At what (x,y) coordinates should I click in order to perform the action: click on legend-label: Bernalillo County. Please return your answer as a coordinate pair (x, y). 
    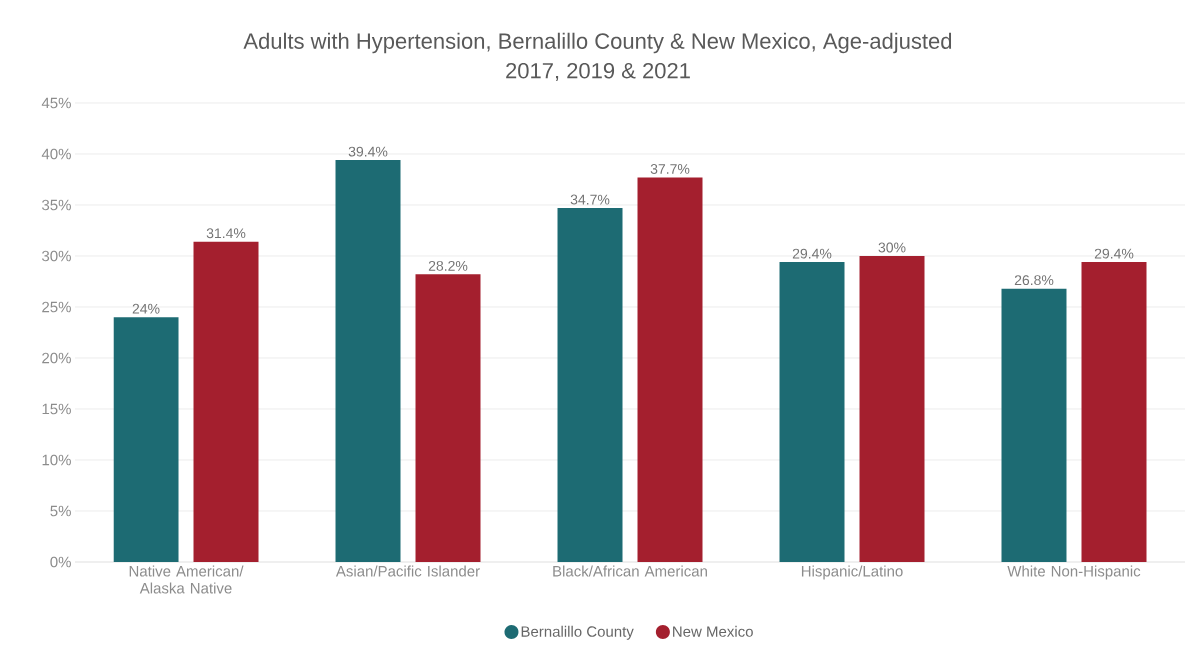
    Looking at the image, I should click on (577, 632).